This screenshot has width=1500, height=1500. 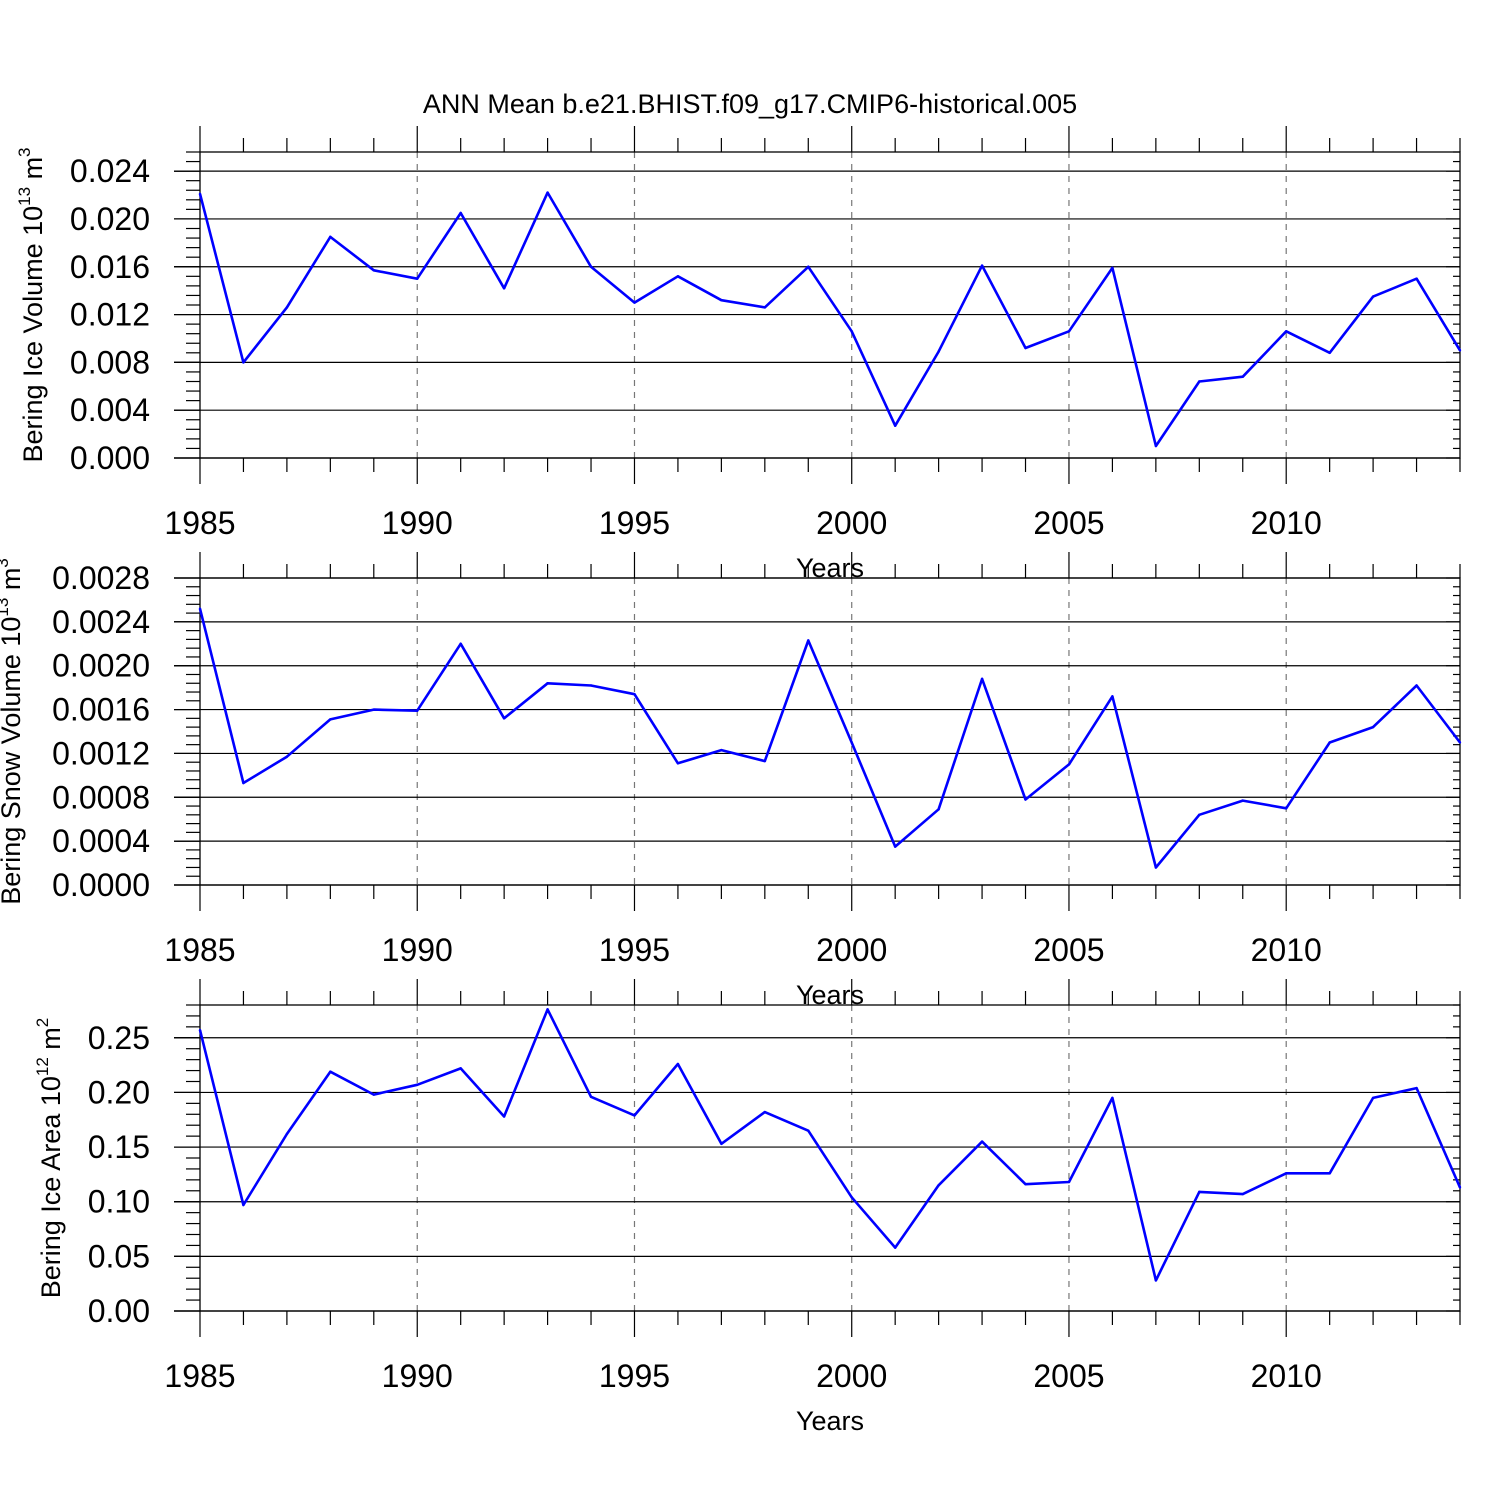 What do you see at coordinates (119, 1092) in the screenshot?
I see `y-tick-label: 0.20` at bounding box center [119, 1092].